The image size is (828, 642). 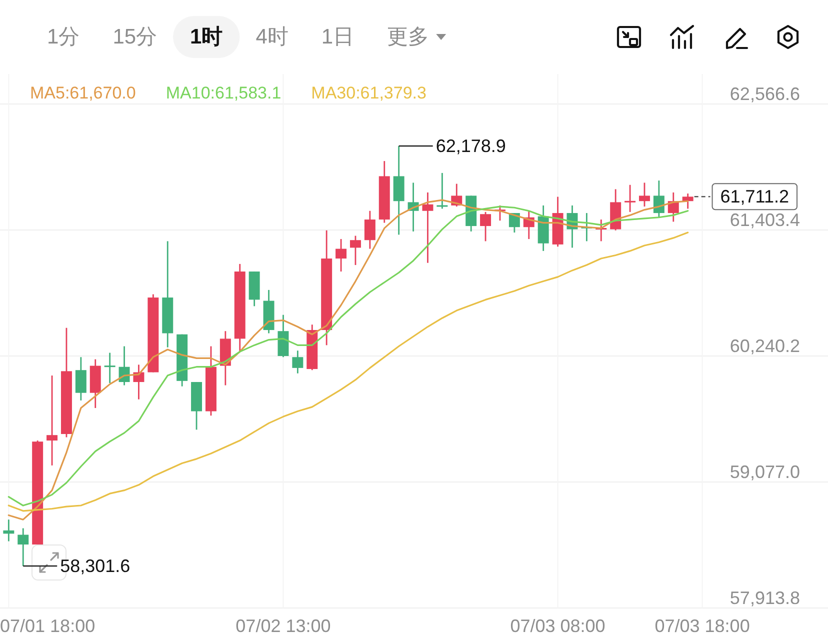 What do you see at coordinates (765, 598) in the screenshot?
I see `y-tick-label: 57,913.8` at bounding box center [765, 598].